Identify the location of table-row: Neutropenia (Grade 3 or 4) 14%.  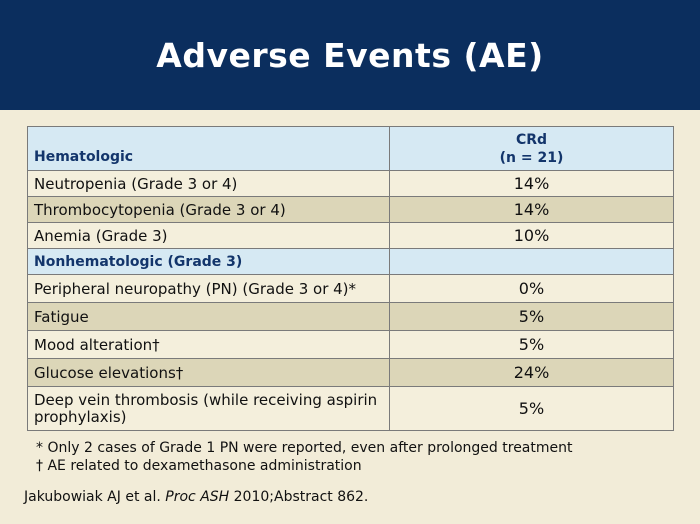
(350, 183).